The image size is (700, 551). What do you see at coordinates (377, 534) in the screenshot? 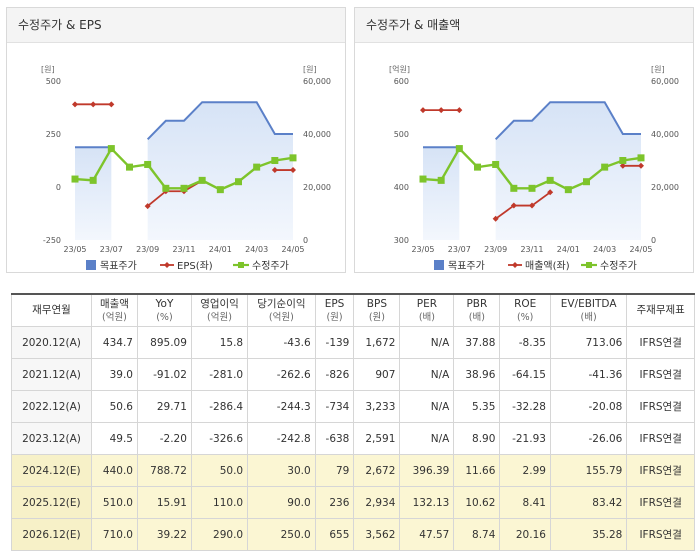
I see `table-cell: 3,562` at bounding box center [377, 534].